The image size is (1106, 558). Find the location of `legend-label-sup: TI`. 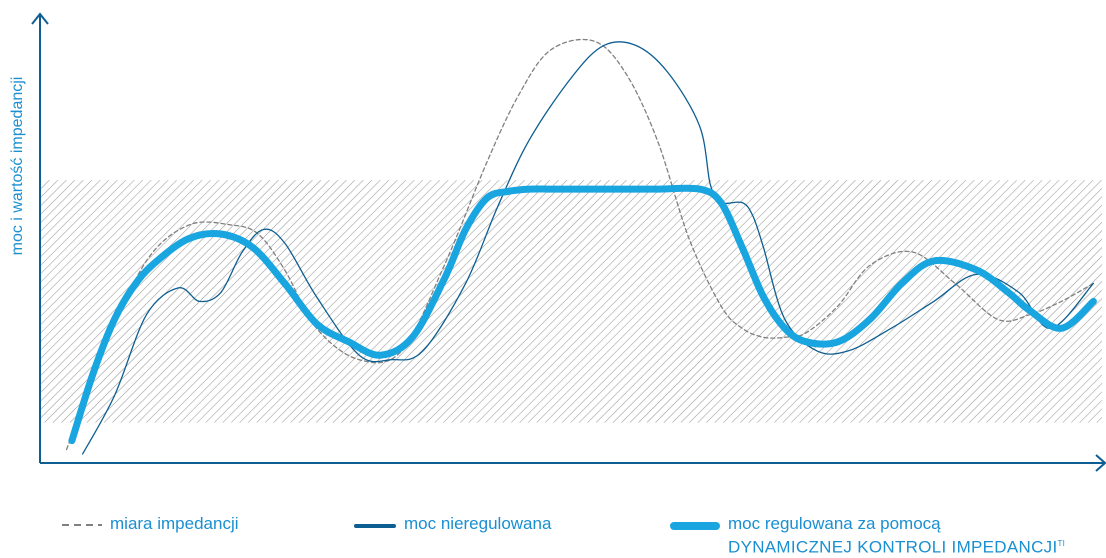

legend-label-sup: TI is located at coordinates (1061, 543).